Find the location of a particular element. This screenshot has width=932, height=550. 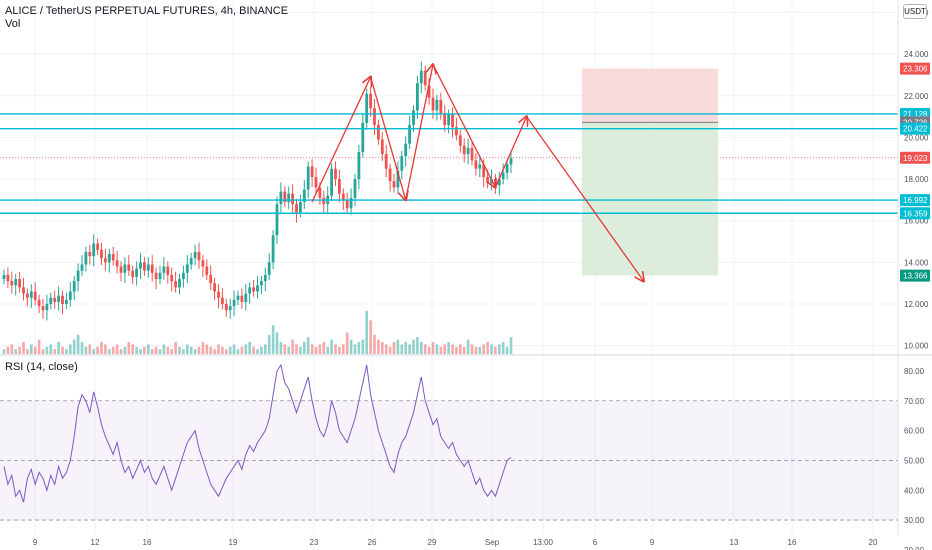

price-badge-text: 21.128 is located at coordinates (915, 114).